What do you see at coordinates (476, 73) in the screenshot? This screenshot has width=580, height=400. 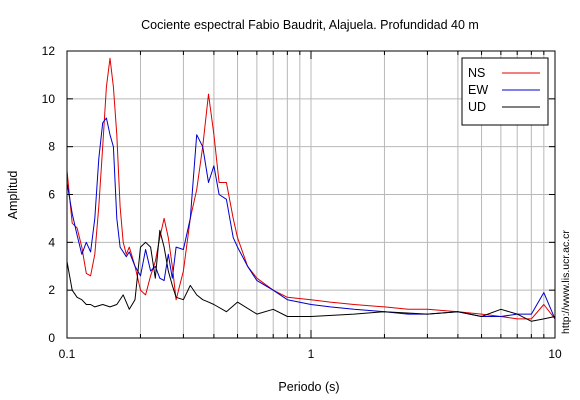 I see `legend-label-ns: NS` at bounding box center [476, 73].